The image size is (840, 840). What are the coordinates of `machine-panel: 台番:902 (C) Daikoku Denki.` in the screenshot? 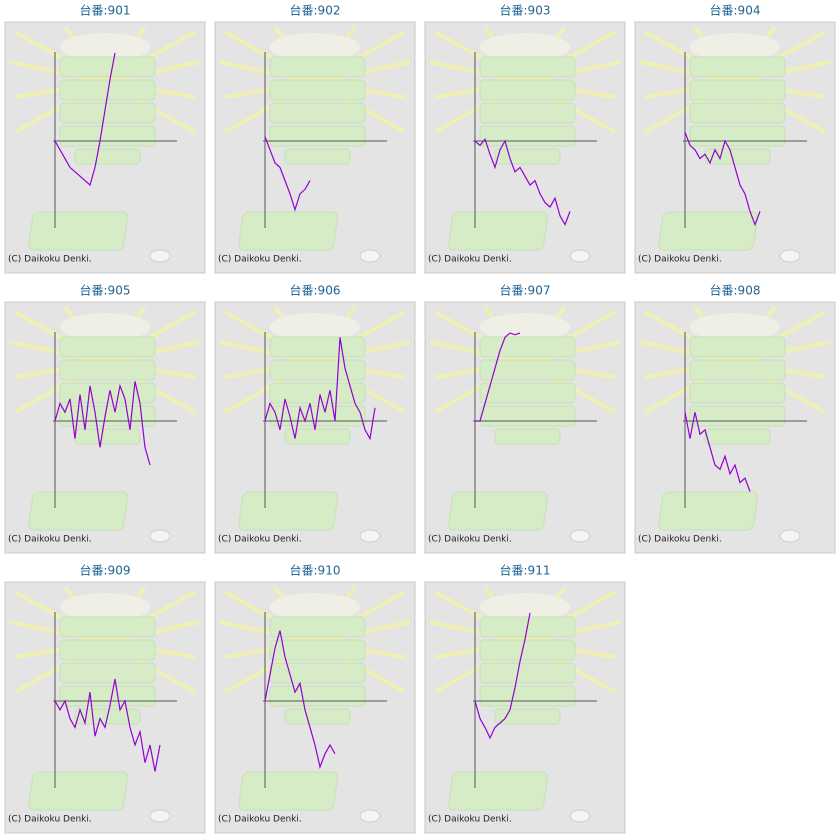 It's located at (315, 139).